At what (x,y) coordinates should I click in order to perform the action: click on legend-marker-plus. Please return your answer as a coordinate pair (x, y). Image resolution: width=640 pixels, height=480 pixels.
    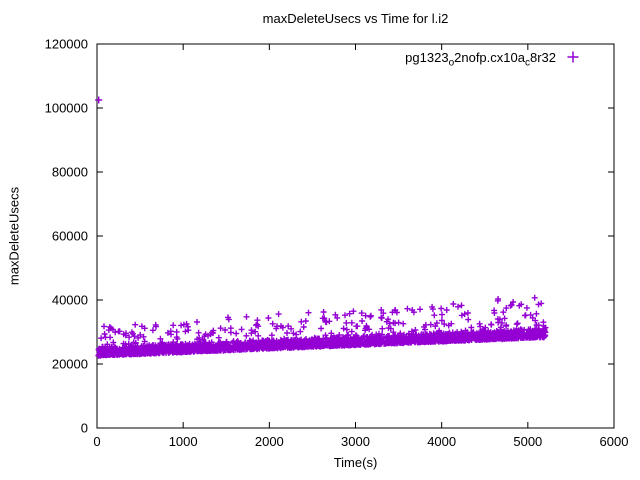
    Looking at the image, I should click on (573, 57).